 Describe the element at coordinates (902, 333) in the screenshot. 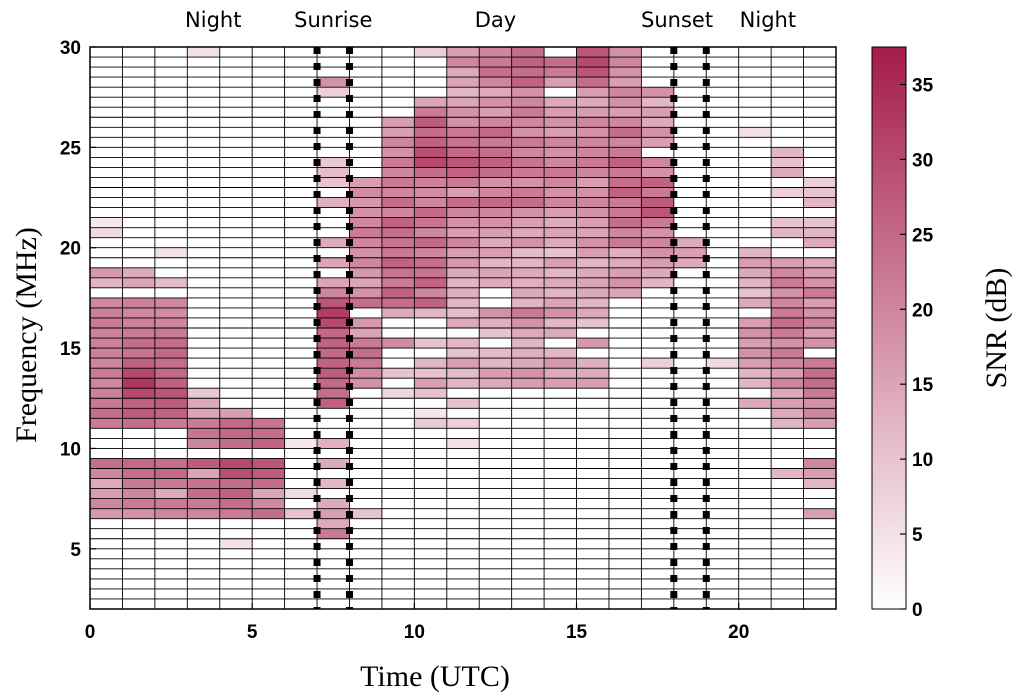

I see `colorbar: 0 5 10 15 20 25 30 35` at that location.